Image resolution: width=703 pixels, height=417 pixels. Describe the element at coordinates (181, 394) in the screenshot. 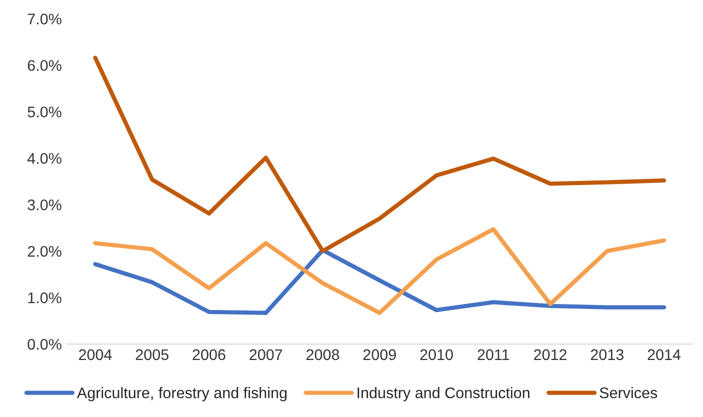

I see `legend-label: Agriculture, forestry and fishing` at that location.